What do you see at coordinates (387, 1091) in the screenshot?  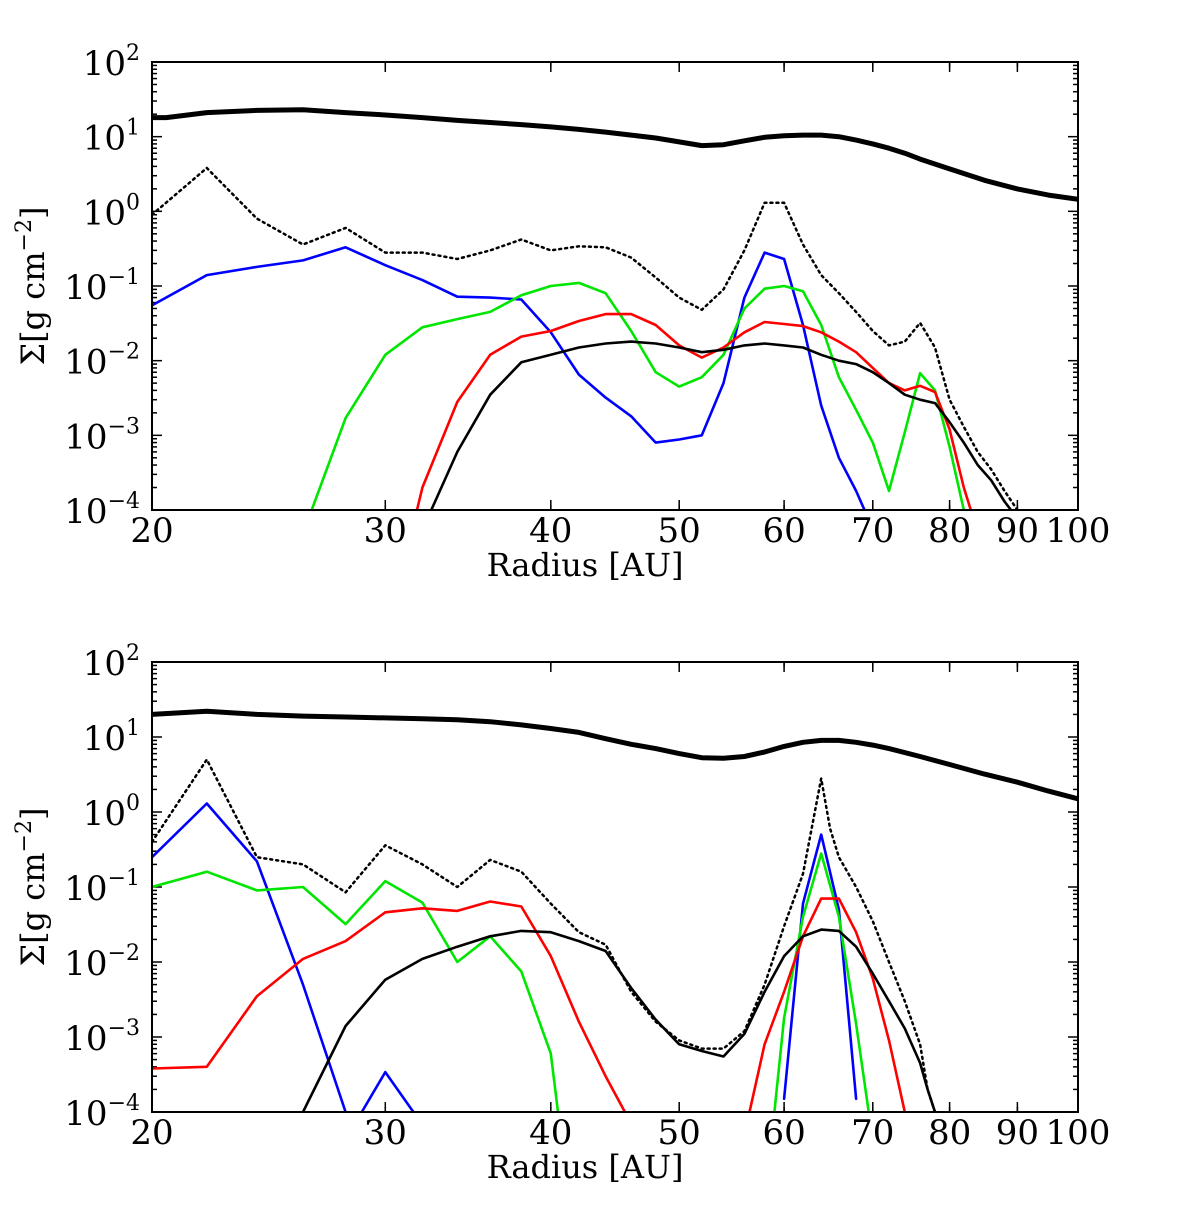 I see `series-blue-bump` at bounding box center [387, 1091].